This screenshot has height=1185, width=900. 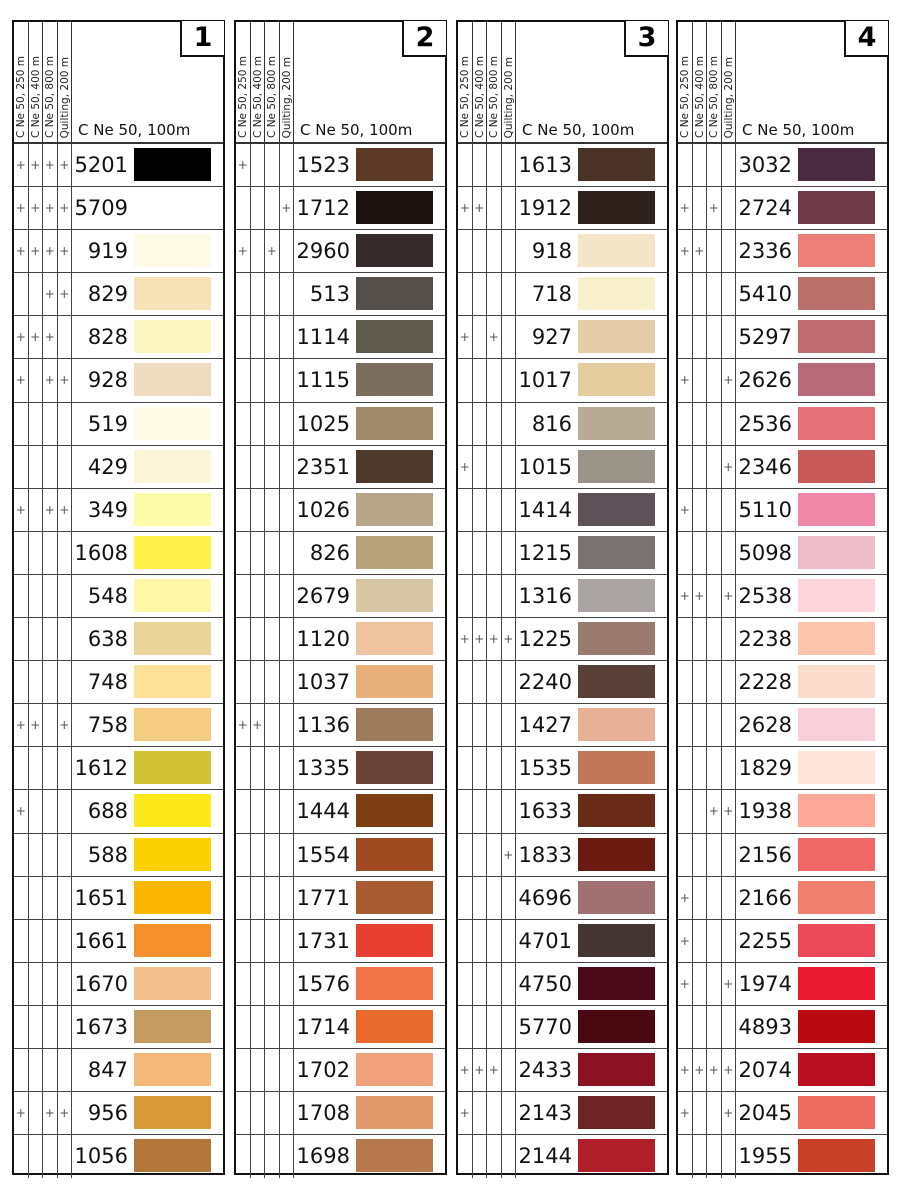 What do you see at coordinates (118, 984) in the screenshot?
I see `color-row: 1670` at bounding box center [118, 984].